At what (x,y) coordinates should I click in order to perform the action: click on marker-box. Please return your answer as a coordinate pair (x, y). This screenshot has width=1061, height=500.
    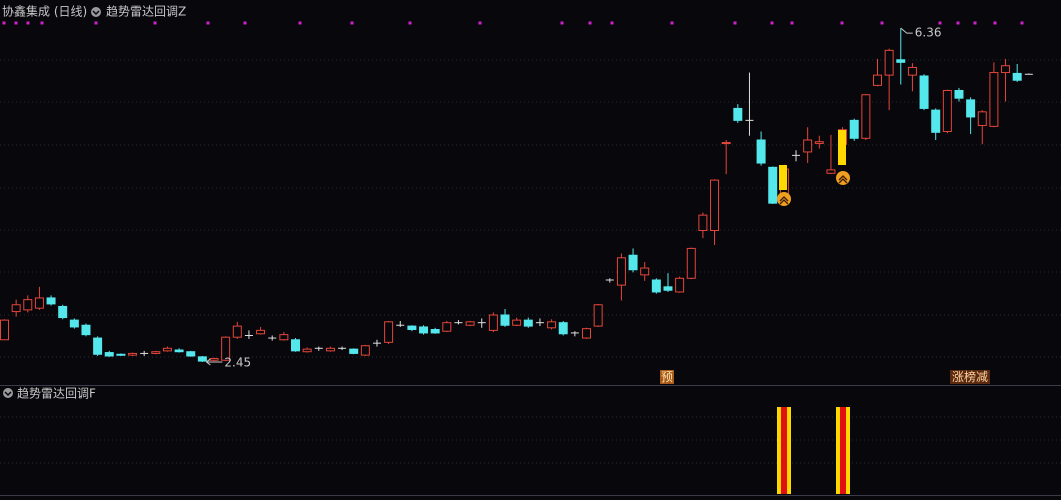
    Looking at the image, I should click on (970, 377).